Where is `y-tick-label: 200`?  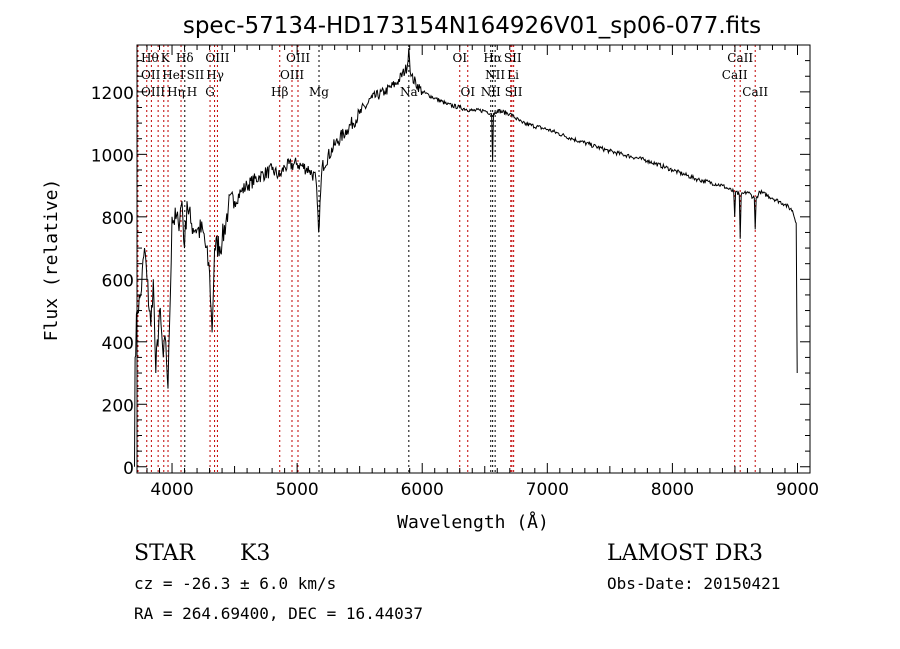 y-tick-label: 200 is located at coordinates (118, 406).